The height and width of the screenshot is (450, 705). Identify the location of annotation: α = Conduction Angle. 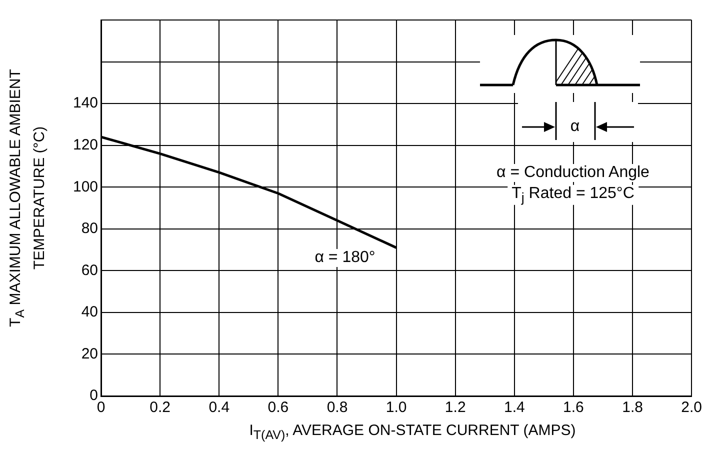
(573, 173).